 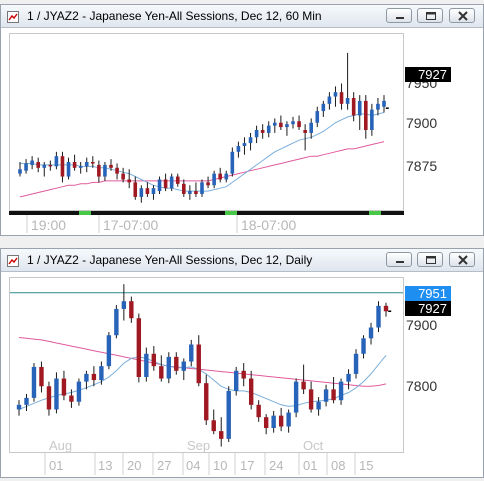 What do you see at coordinates (131, 225) in the screenshot?
I see `time-label: 17-07:00` at bounding box center [131, 225].